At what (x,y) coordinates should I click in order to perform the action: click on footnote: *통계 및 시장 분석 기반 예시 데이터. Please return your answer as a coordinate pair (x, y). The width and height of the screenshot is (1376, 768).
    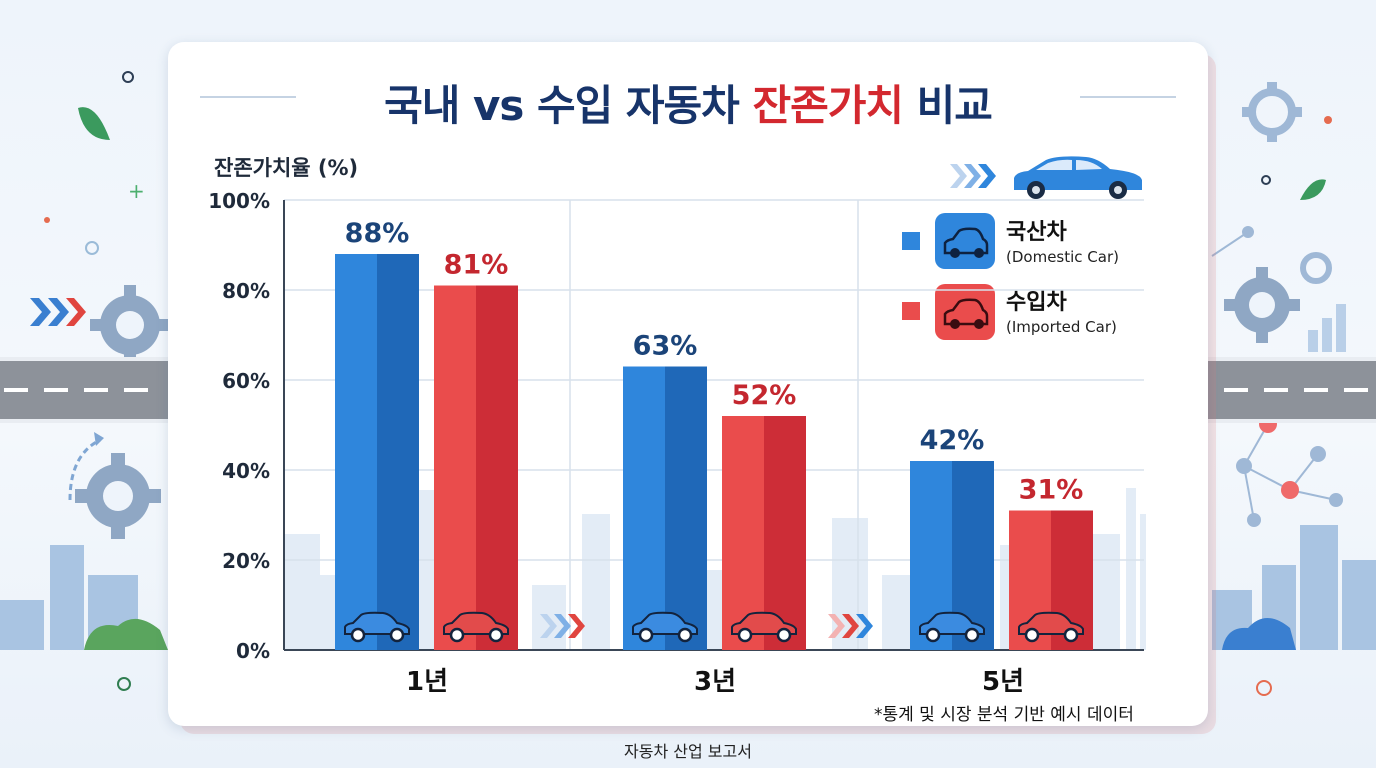
    Looking at the image, I should click on (1004, 715).